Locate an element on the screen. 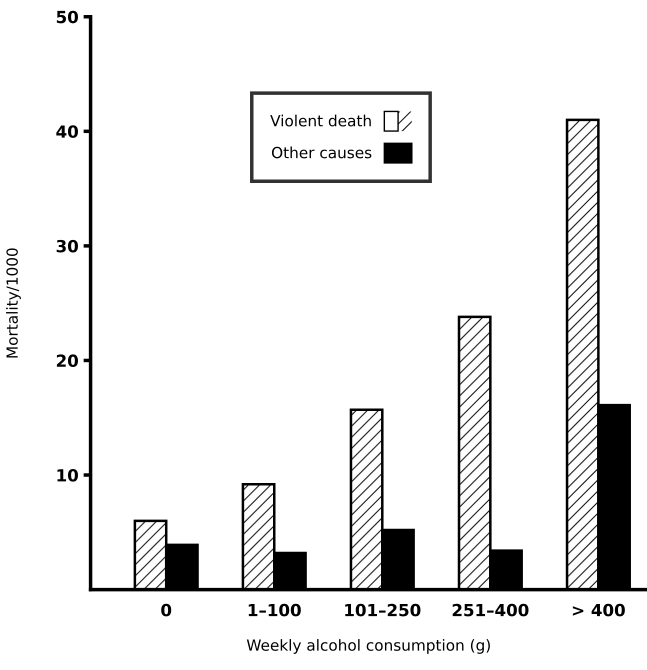 The height and width of the screenshot is (670, 647). y-axis-title: Mortality/1000 is located at coordinates (13, 303).